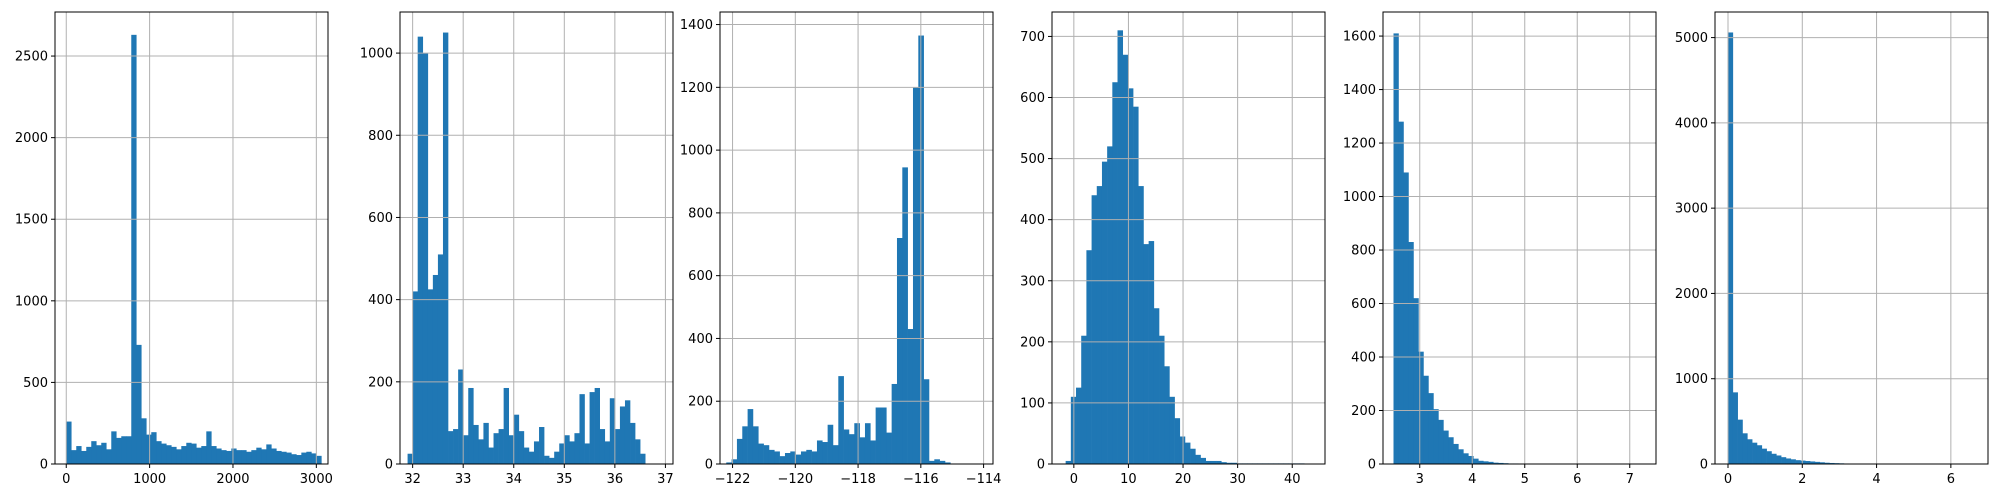 The height and width of the screenshot is (500, 2000). What do you see at coordinates (31, 220) in the screenshot?
I see `y-tick-label: 1500` at bounding box center [31, 220].